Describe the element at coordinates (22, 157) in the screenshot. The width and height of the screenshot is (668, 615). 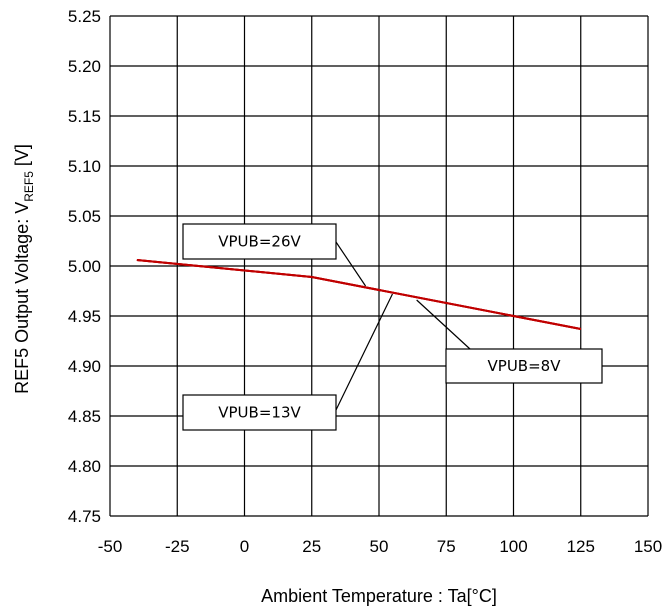
I see `y-axis-label-unit: [V]` at that location.